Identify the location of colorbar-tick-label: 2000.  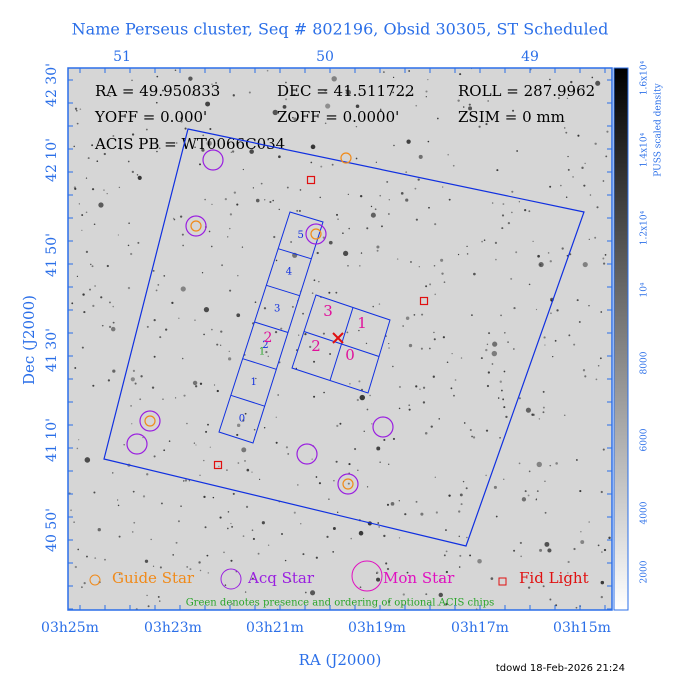
(645, 571).